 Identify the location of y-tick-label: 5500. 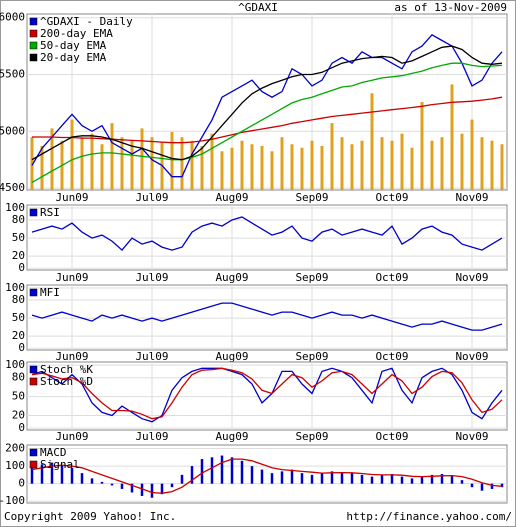
(12, 74).